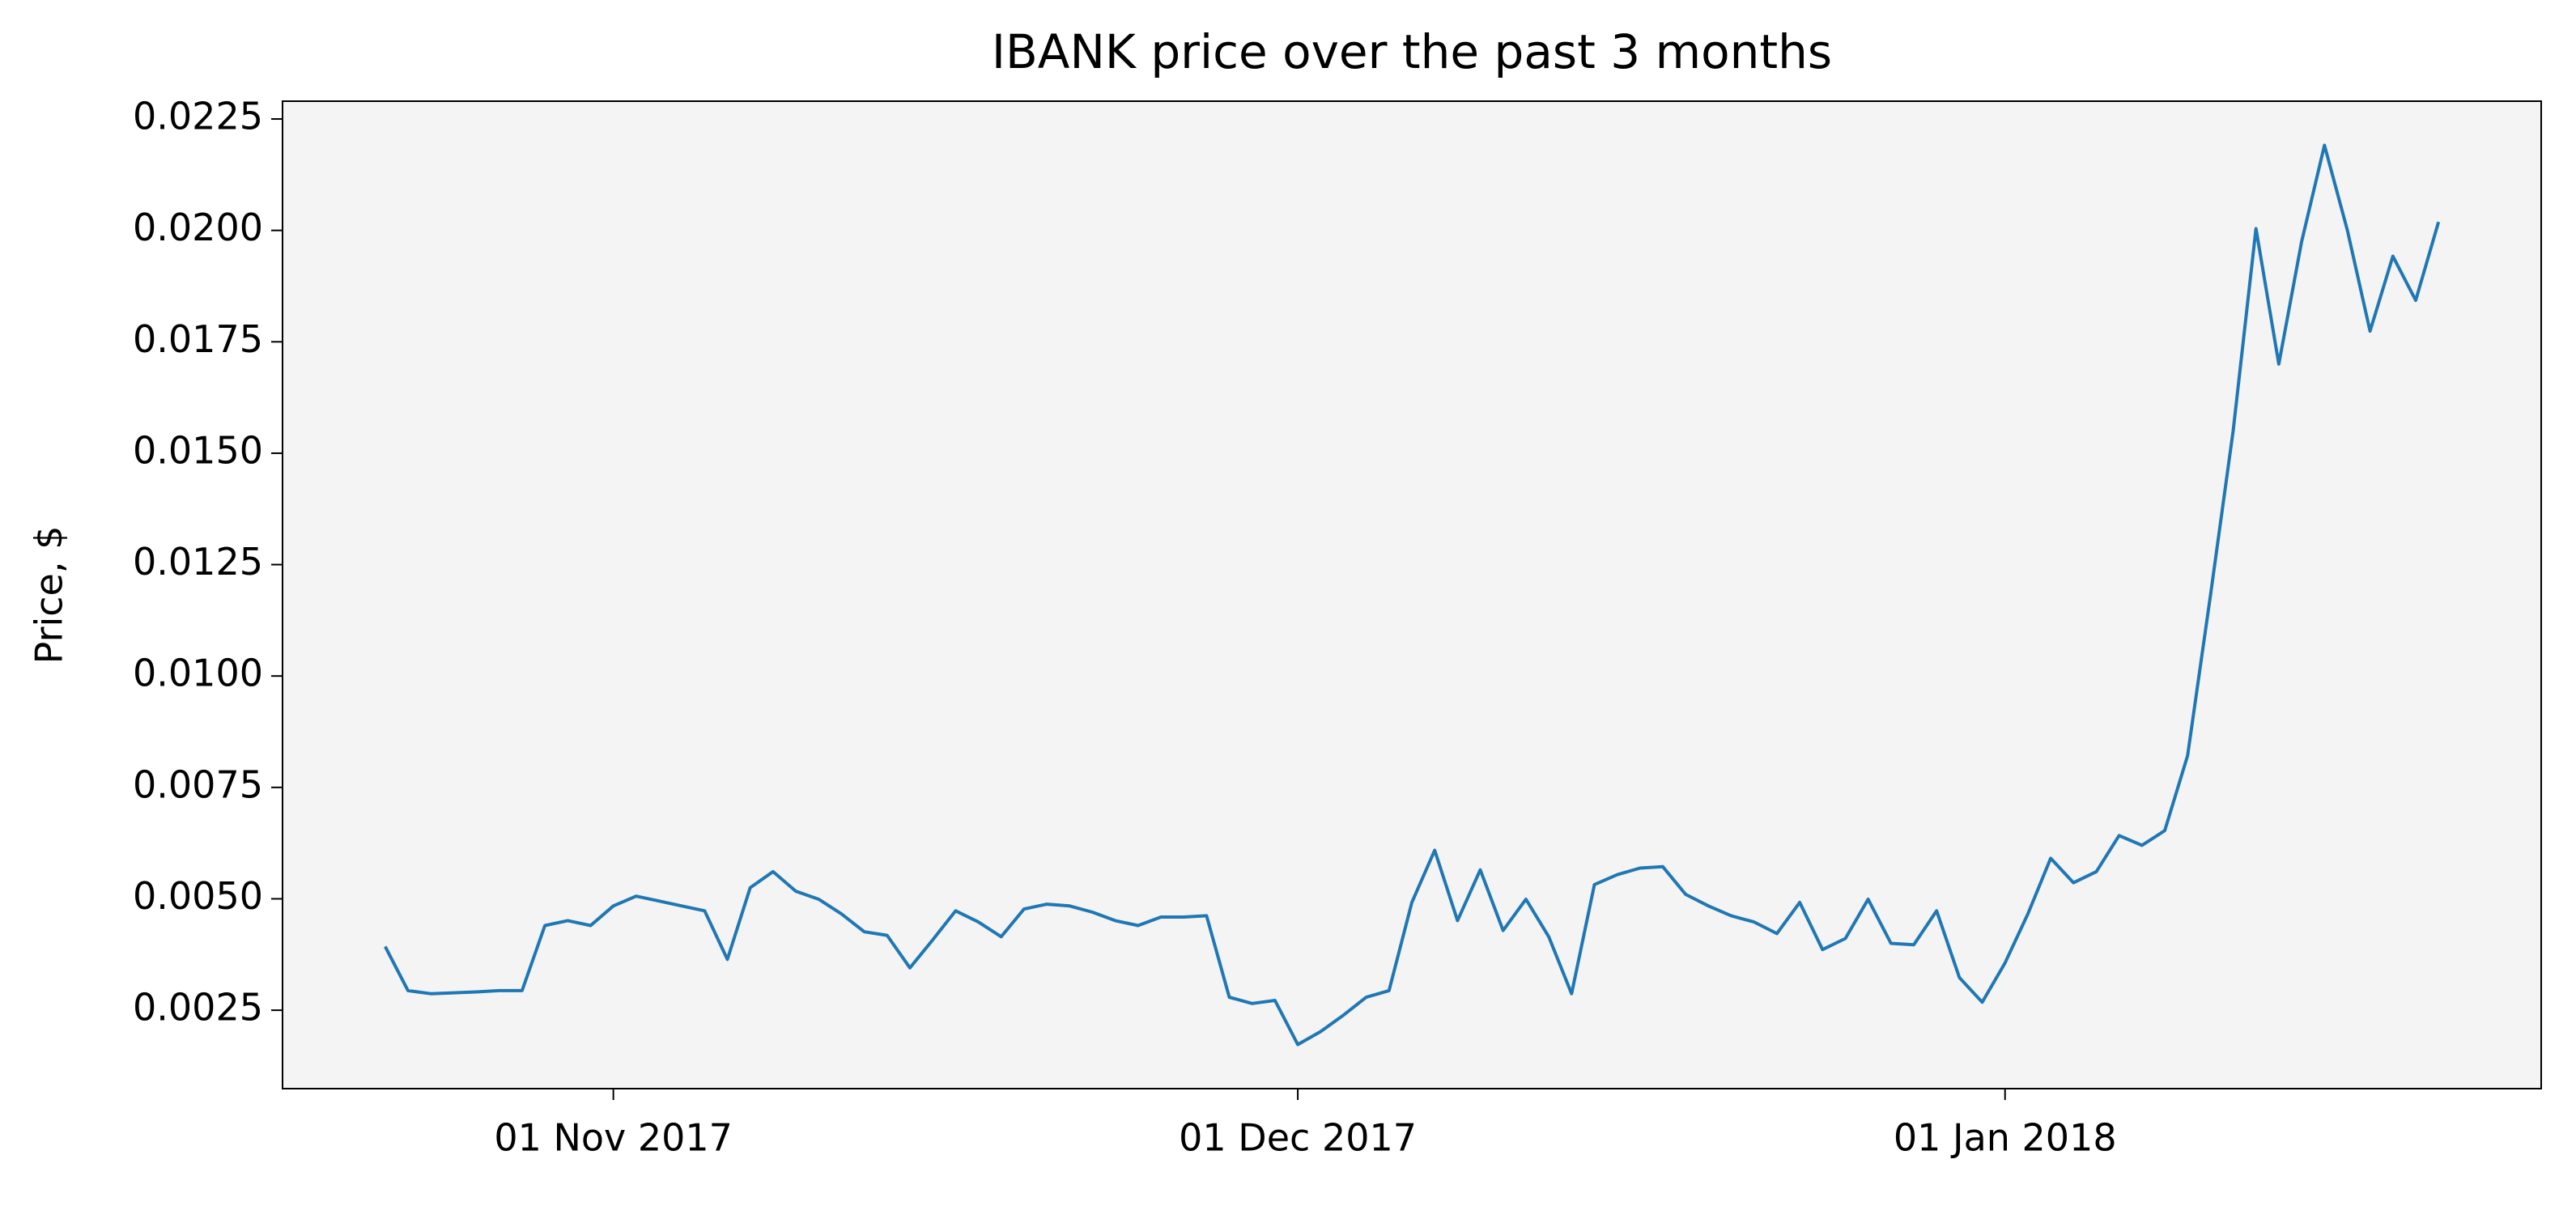  I want to click on y-tick-label: 0.0050, so click(198, 896).